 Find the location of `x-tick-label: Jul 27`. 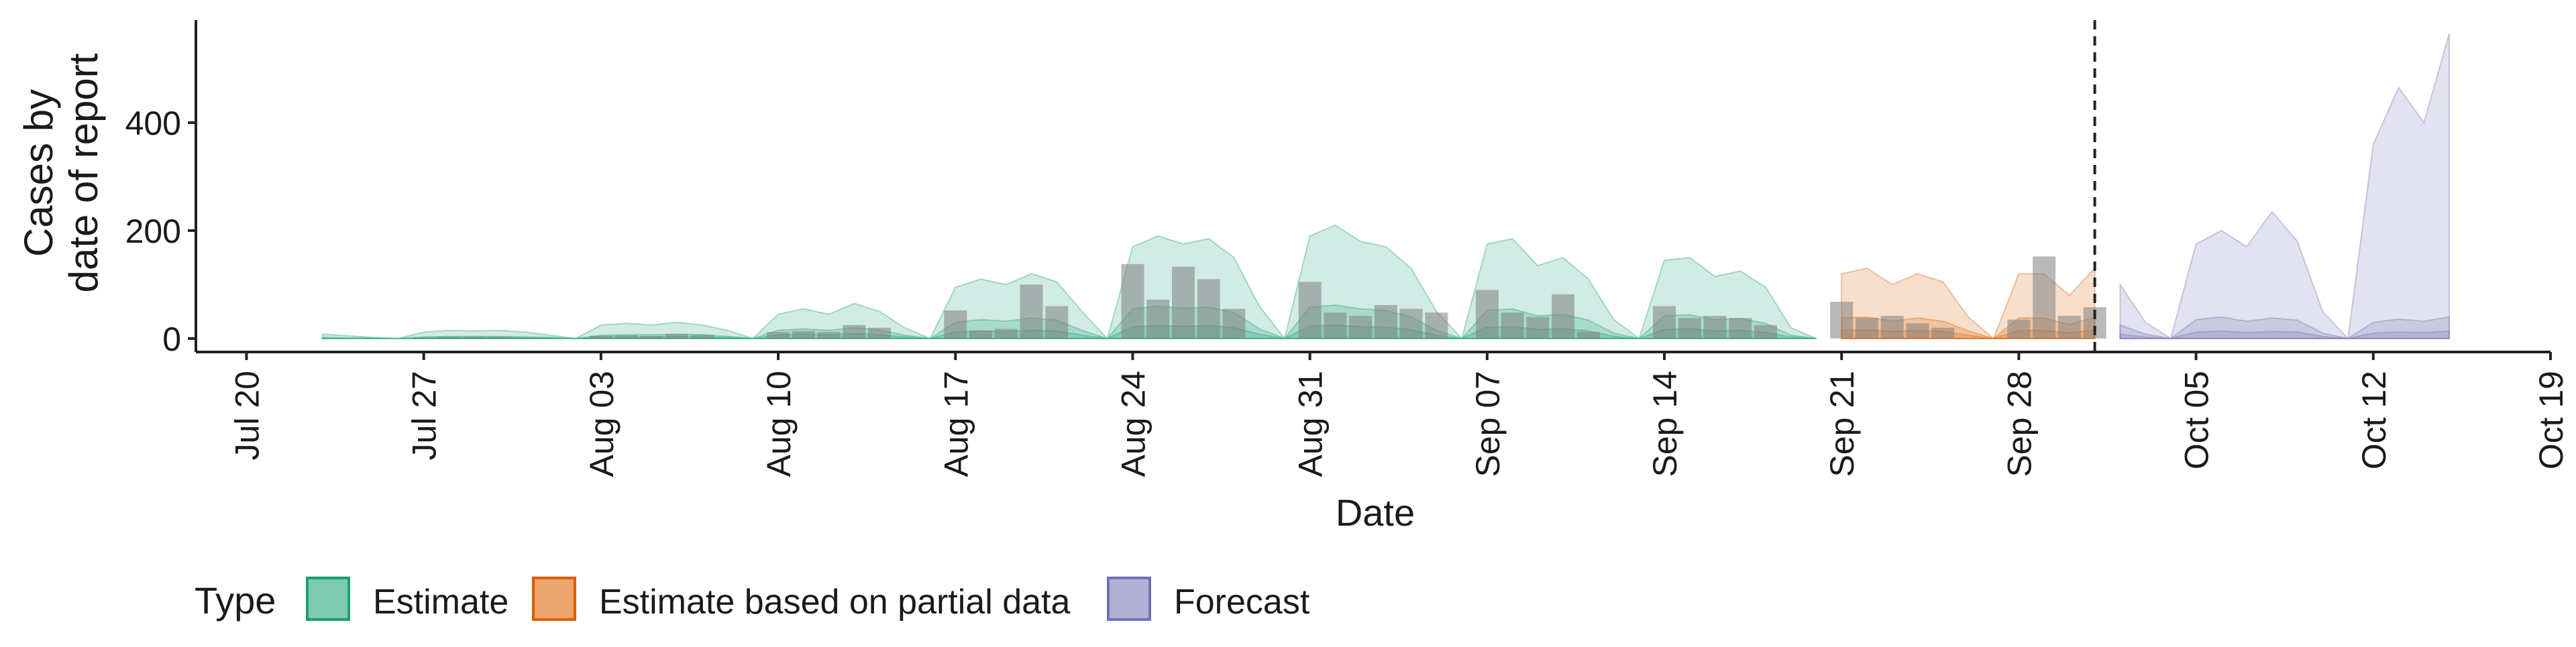

x-tick-label: Jul 27 is located at coordinates (424, 415).